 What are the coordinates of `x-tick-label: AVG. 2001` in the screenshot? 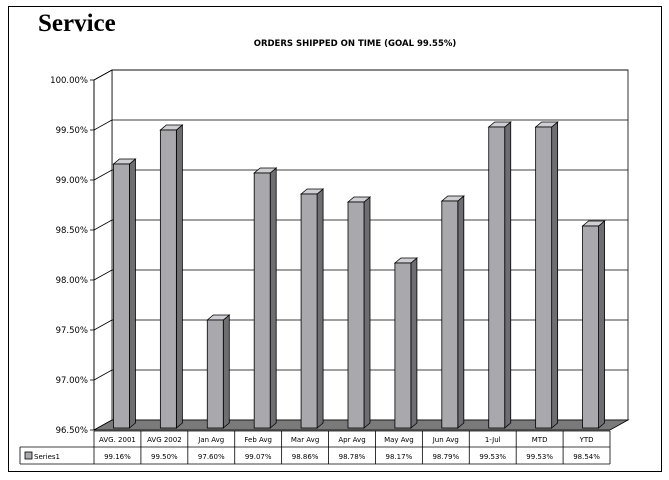 It's located at (117, 440).